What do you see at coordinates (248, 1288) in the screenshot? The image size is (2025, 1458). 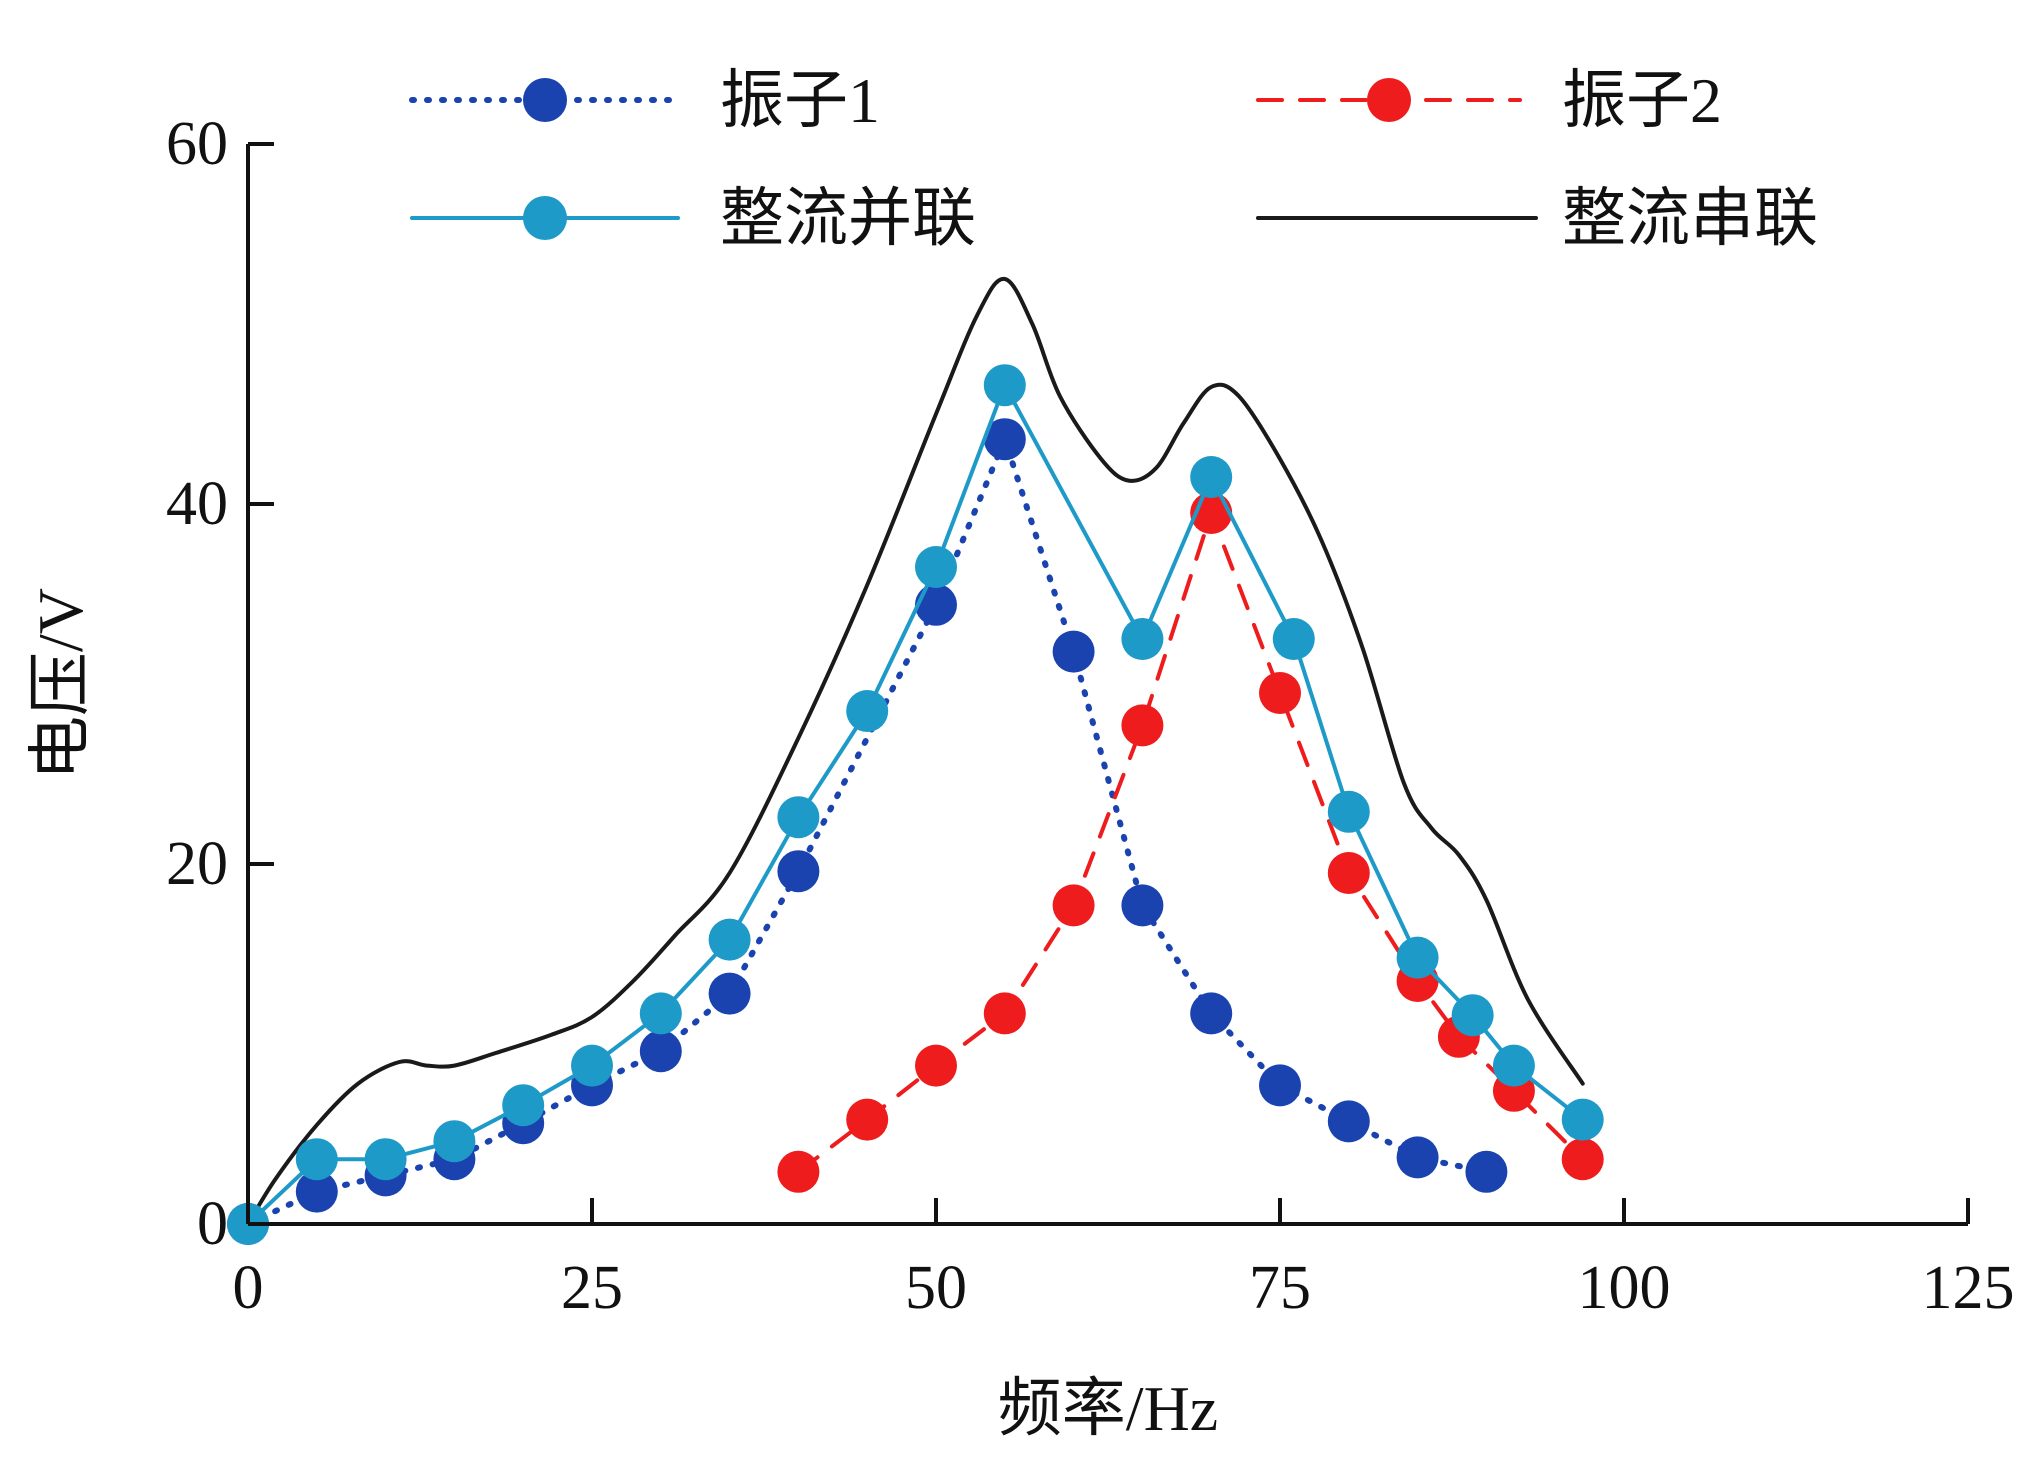 I see `x-tick-label: 0` at bounding box center [248, 1288].